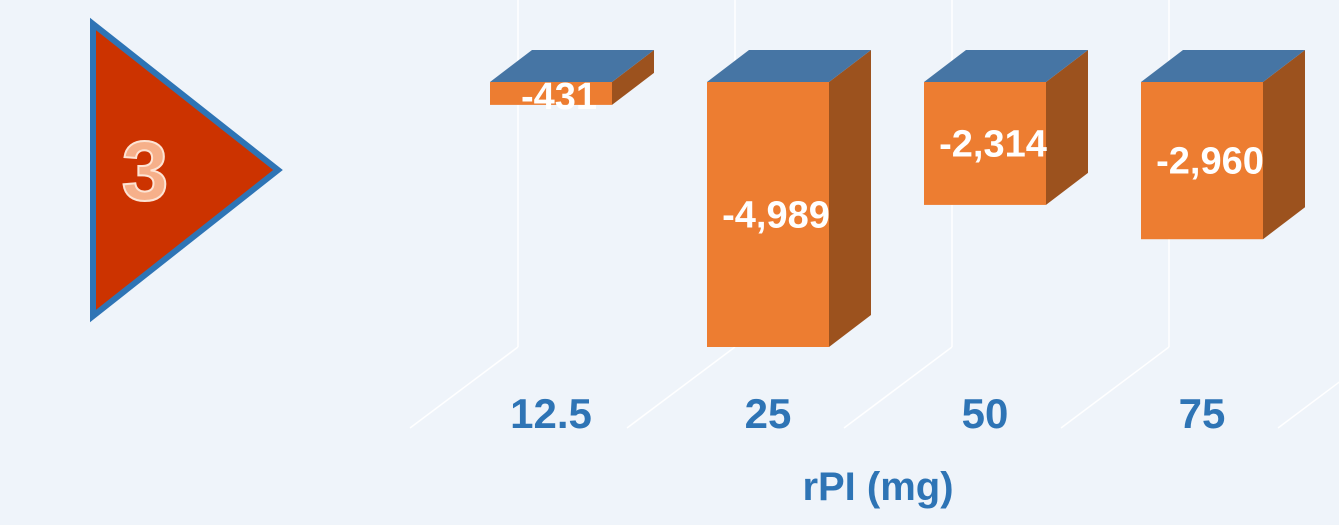  I want to click on x-tick-label: 50, so click(985, 413).